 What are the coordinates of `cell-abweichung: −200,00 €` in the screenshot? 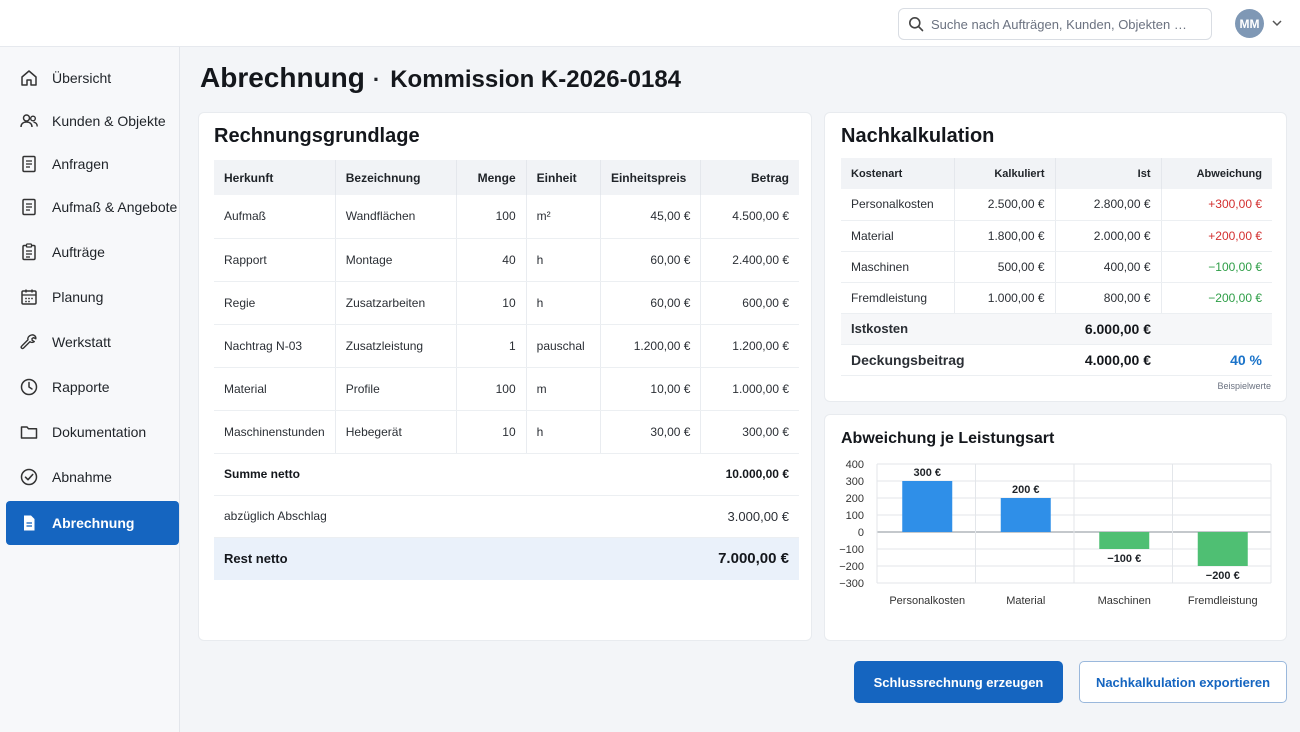 It's located at (1216, 298).